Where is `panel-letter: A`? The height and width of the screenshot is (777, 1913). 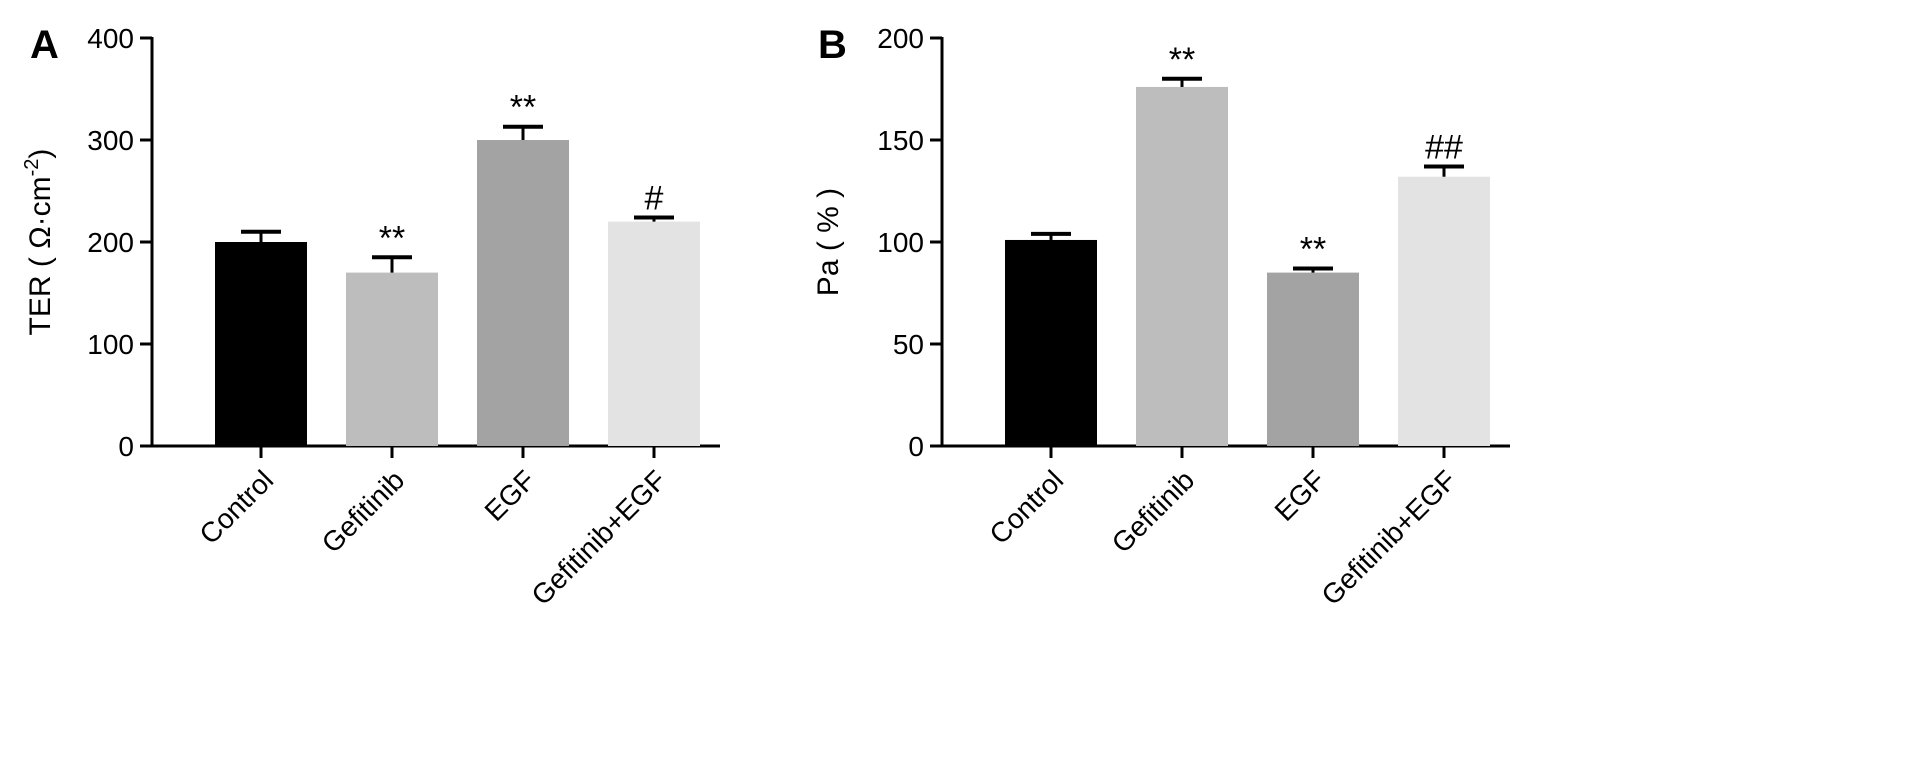
panel-letter: A is located at coordinates (44, 45).